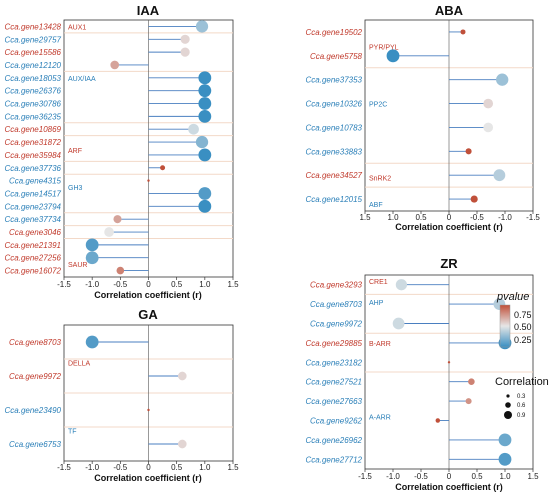  Describe the element at coordinates (380, 179) in the screenshot. I see `family-label: SnRK2` at that location.